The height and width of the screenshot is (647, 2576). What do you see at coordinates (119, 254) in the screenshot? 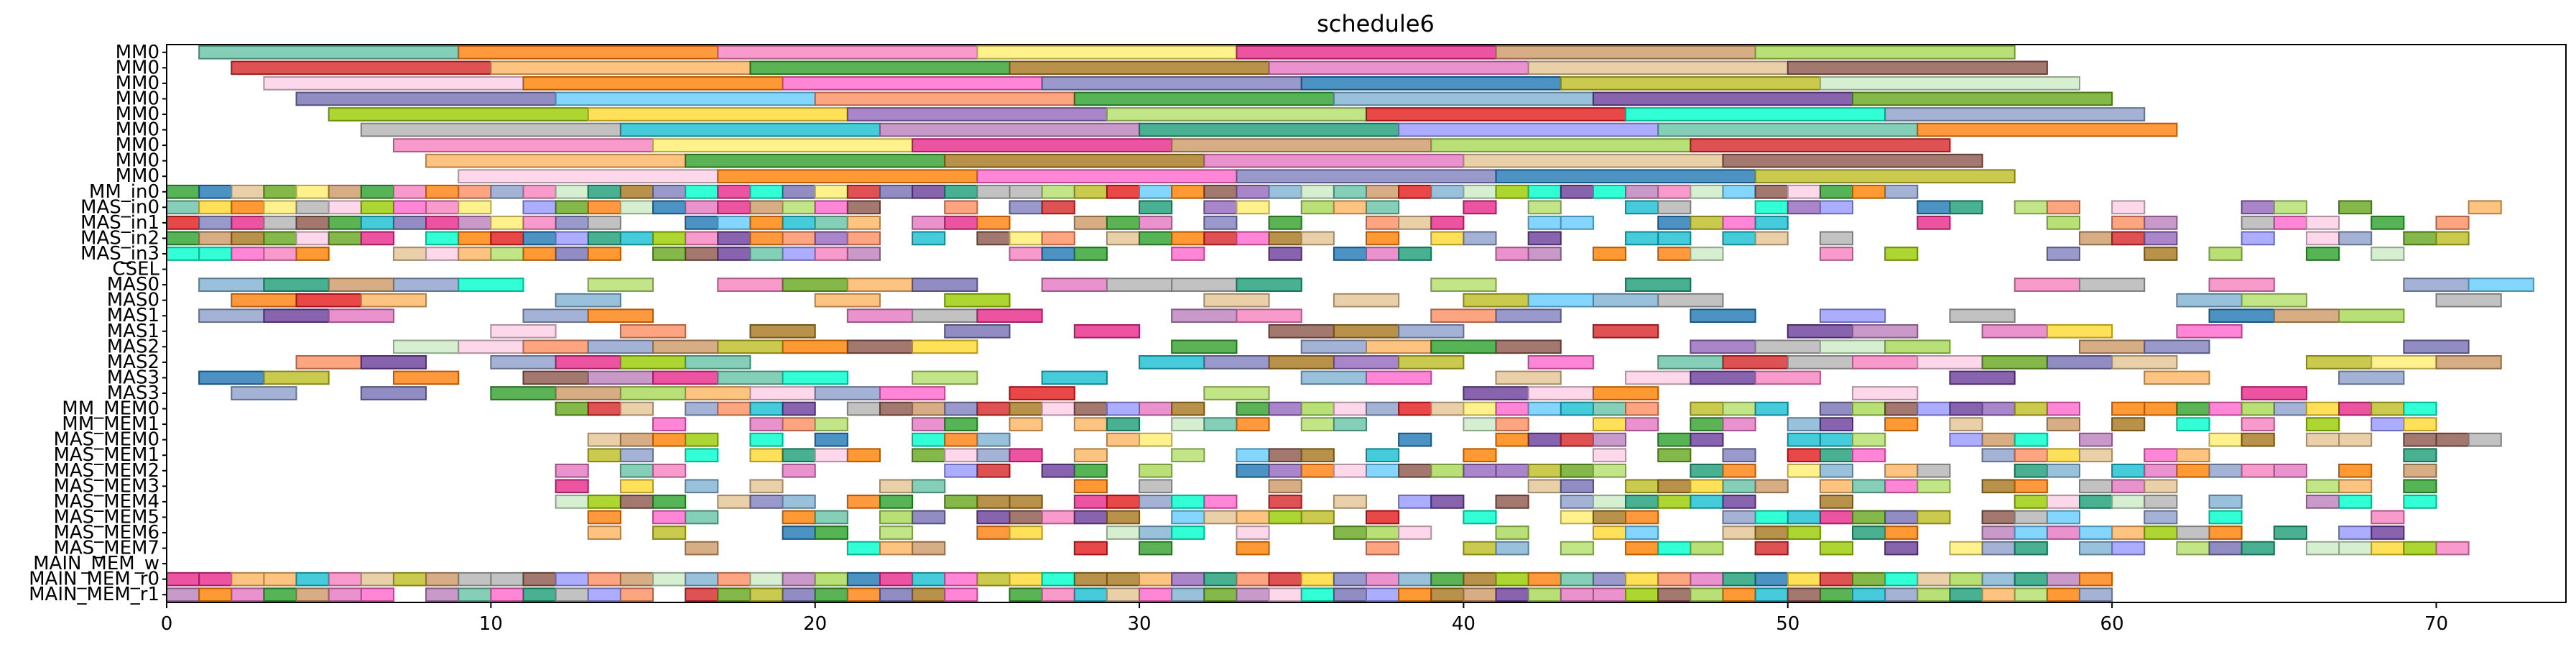
I see `y-tick-label: MAS_in3` at bounding box center [119, 254].